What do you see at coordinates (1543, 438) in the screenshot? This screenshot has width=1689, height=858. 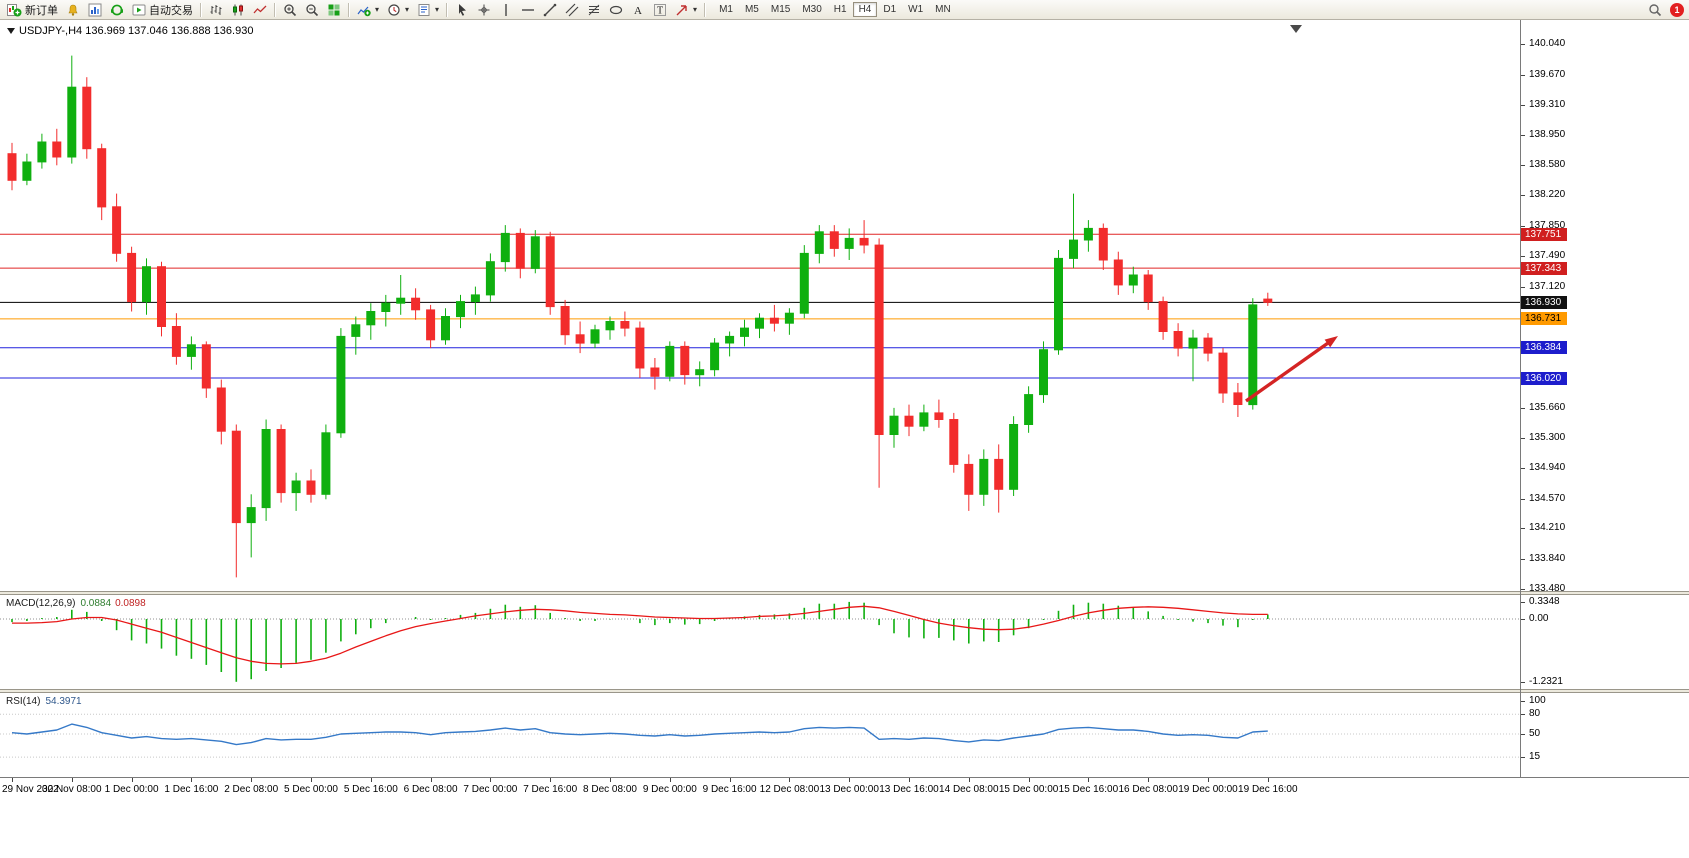 I see `price-tick-label: 135.300` at bounding box center [1543, 438].